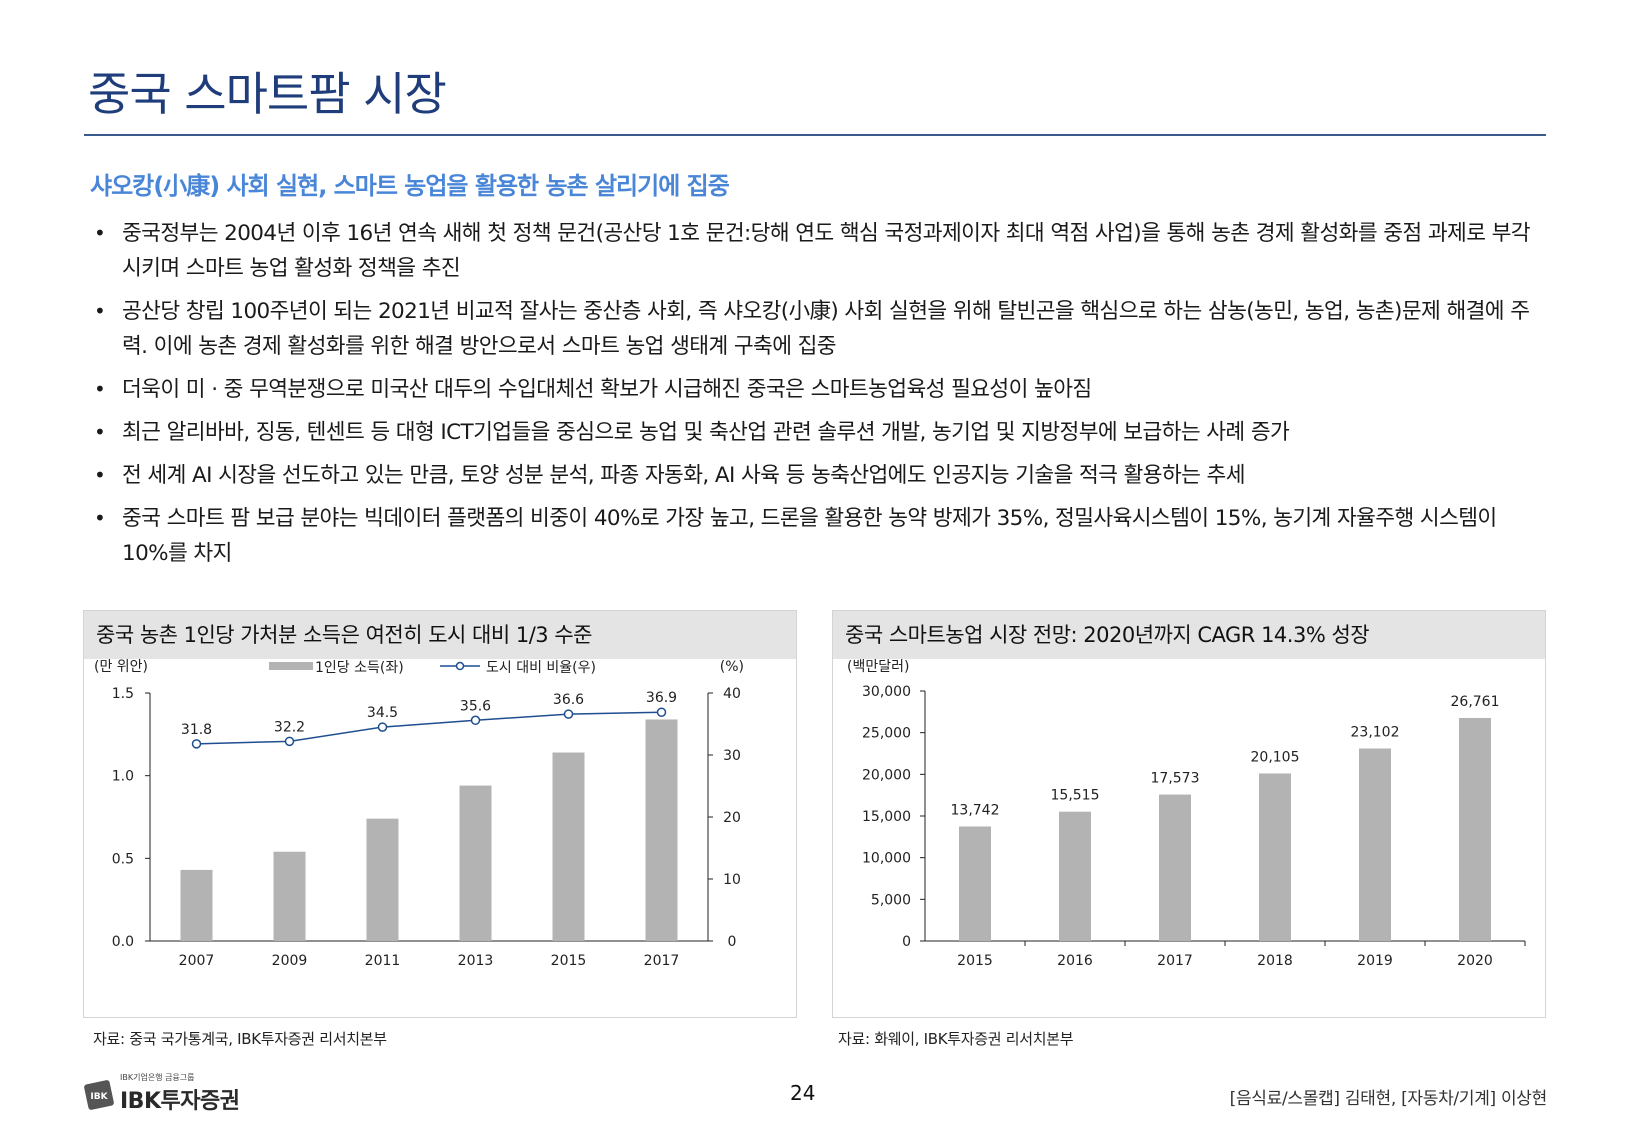 Image resolution: width=1625 pixels, height=1125 pixels. Describe the element at coordinates (732, 942) in the screenshot. I see `right-y-tick-label: 0` at that location.